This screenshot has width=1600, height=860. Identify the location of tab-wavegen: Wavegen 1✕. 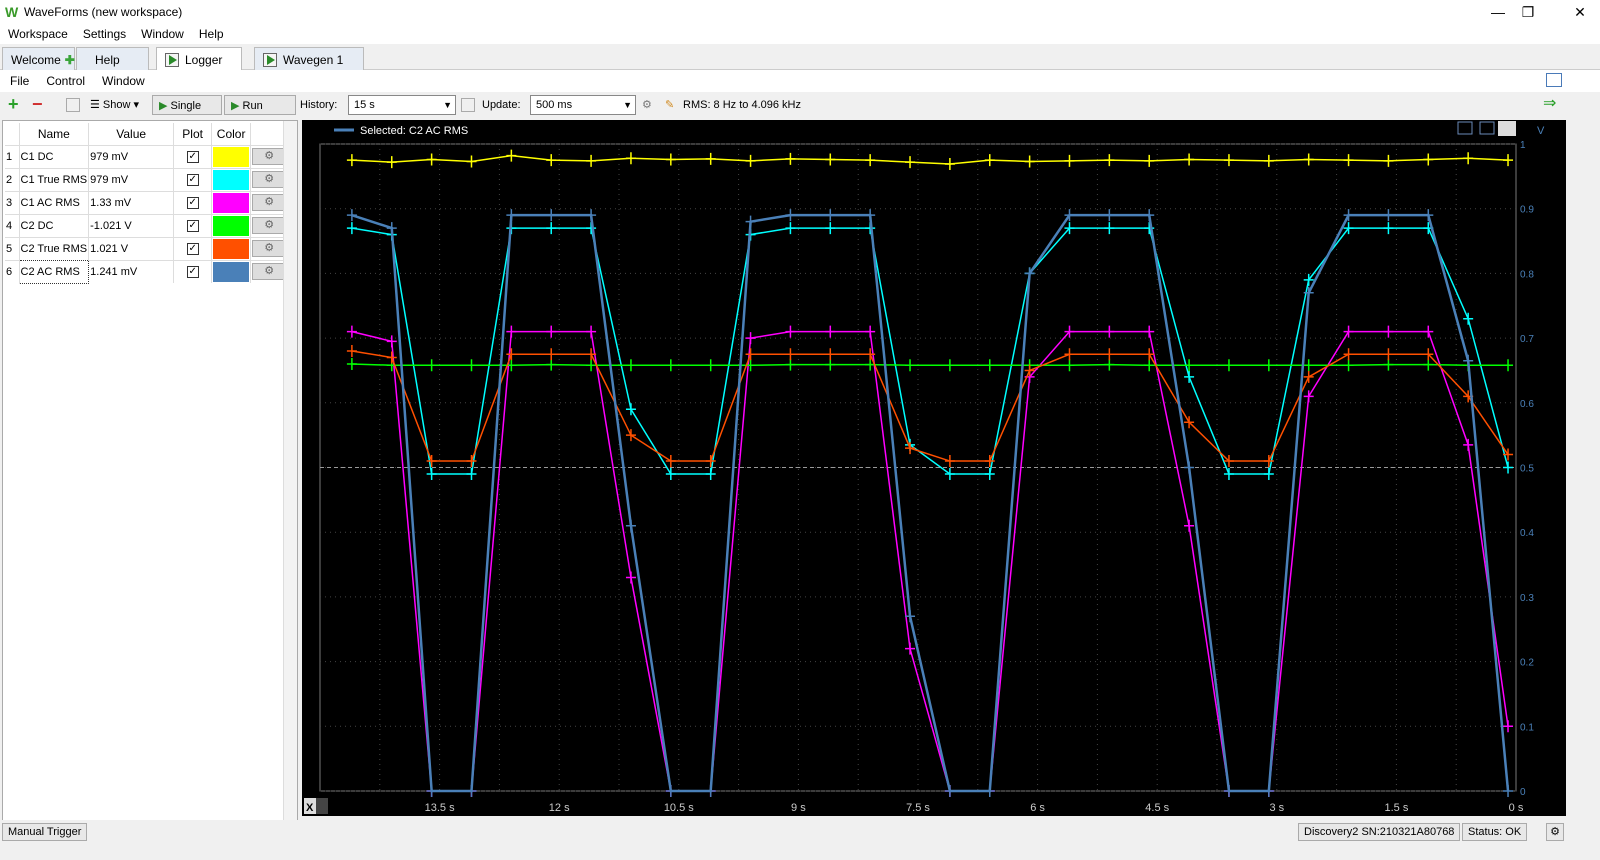
(309, 64).